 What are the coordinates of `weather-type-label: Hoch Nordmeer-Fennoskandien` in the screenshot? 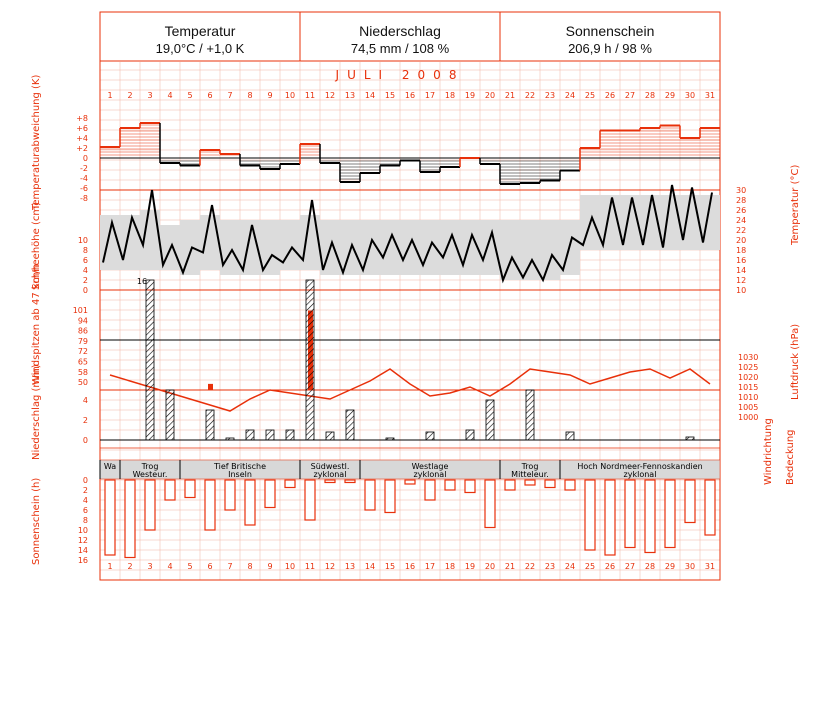 It's located at (639, 466).